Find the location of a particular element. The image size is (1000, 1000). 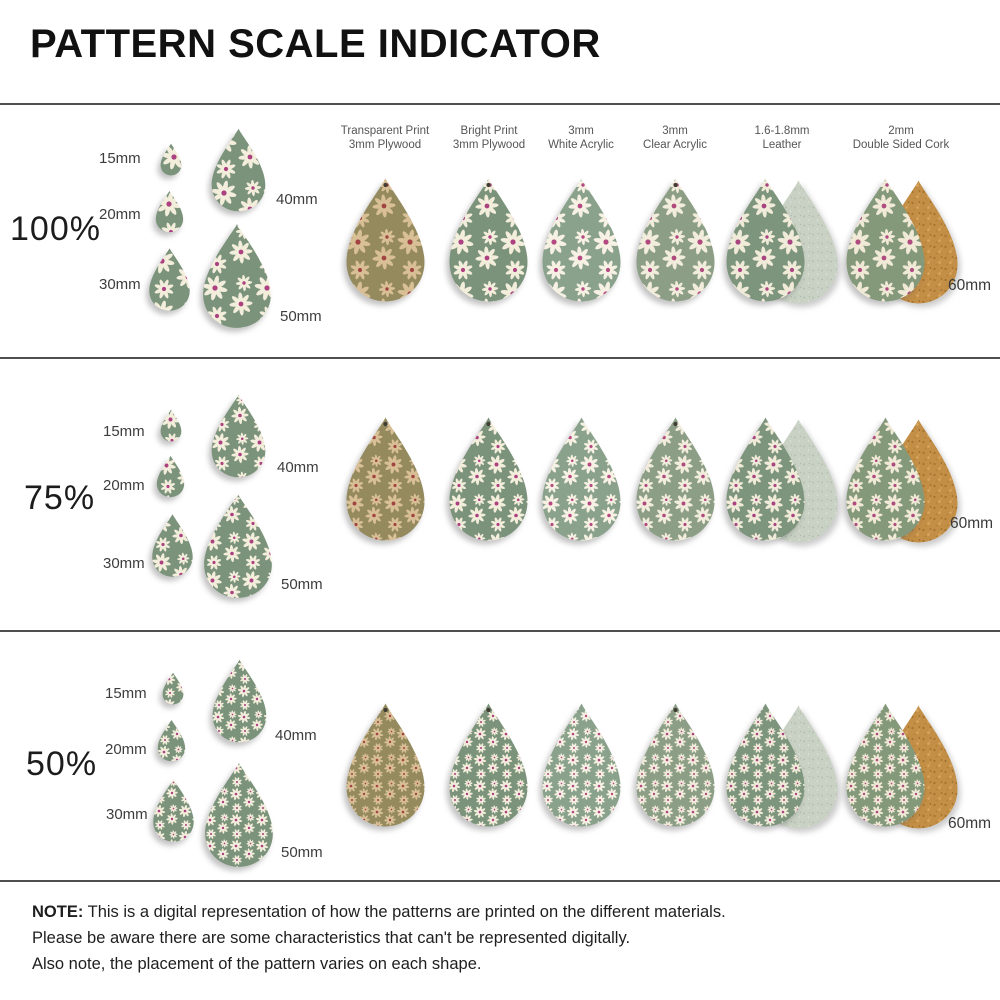

size-label-50mm-75: 50mm is located at coordinates (302, 584).